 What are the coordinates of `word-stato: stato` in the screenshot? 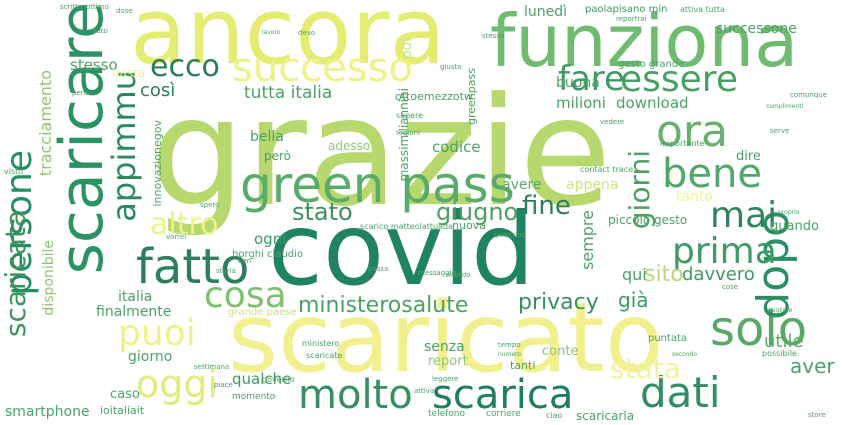 It's located at (322, 212).